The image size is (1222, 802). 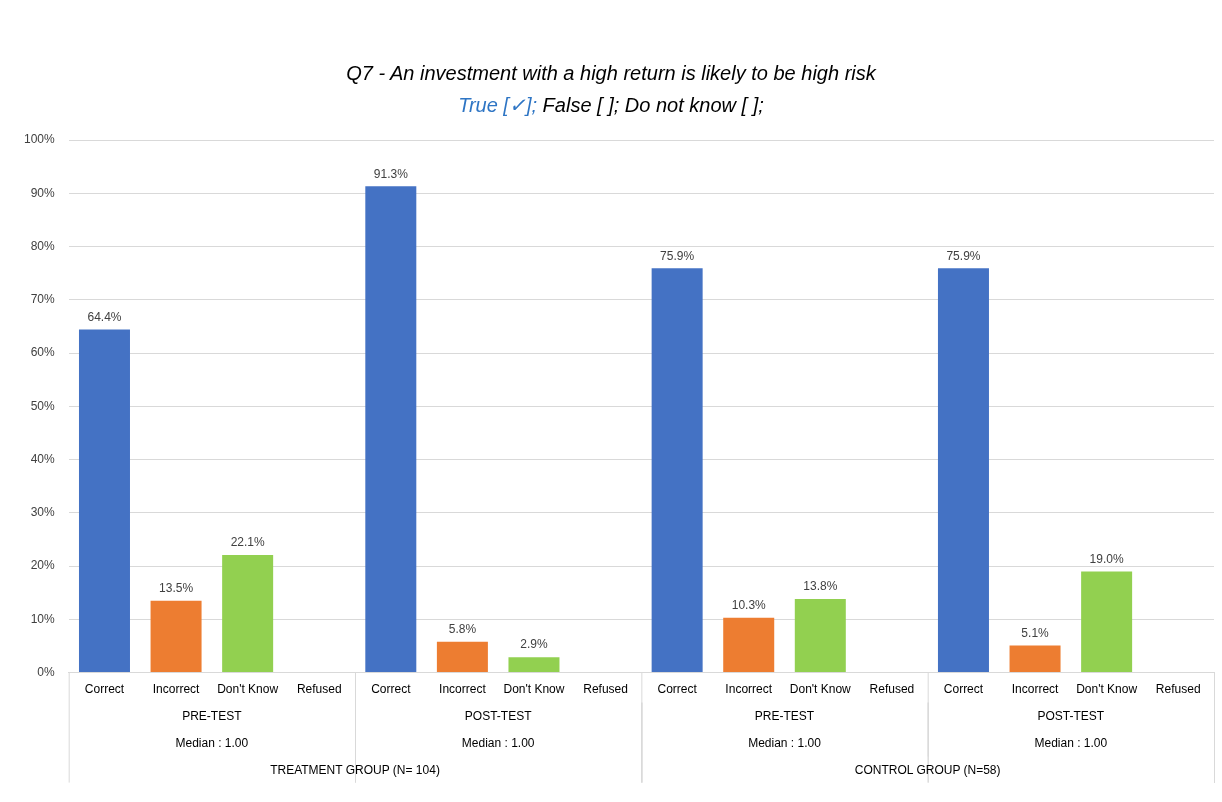 What do you see at coordinates (1035, 632) in the screenshot?
I see `data-label: 5.1%` at bounding box center [1035, 632].